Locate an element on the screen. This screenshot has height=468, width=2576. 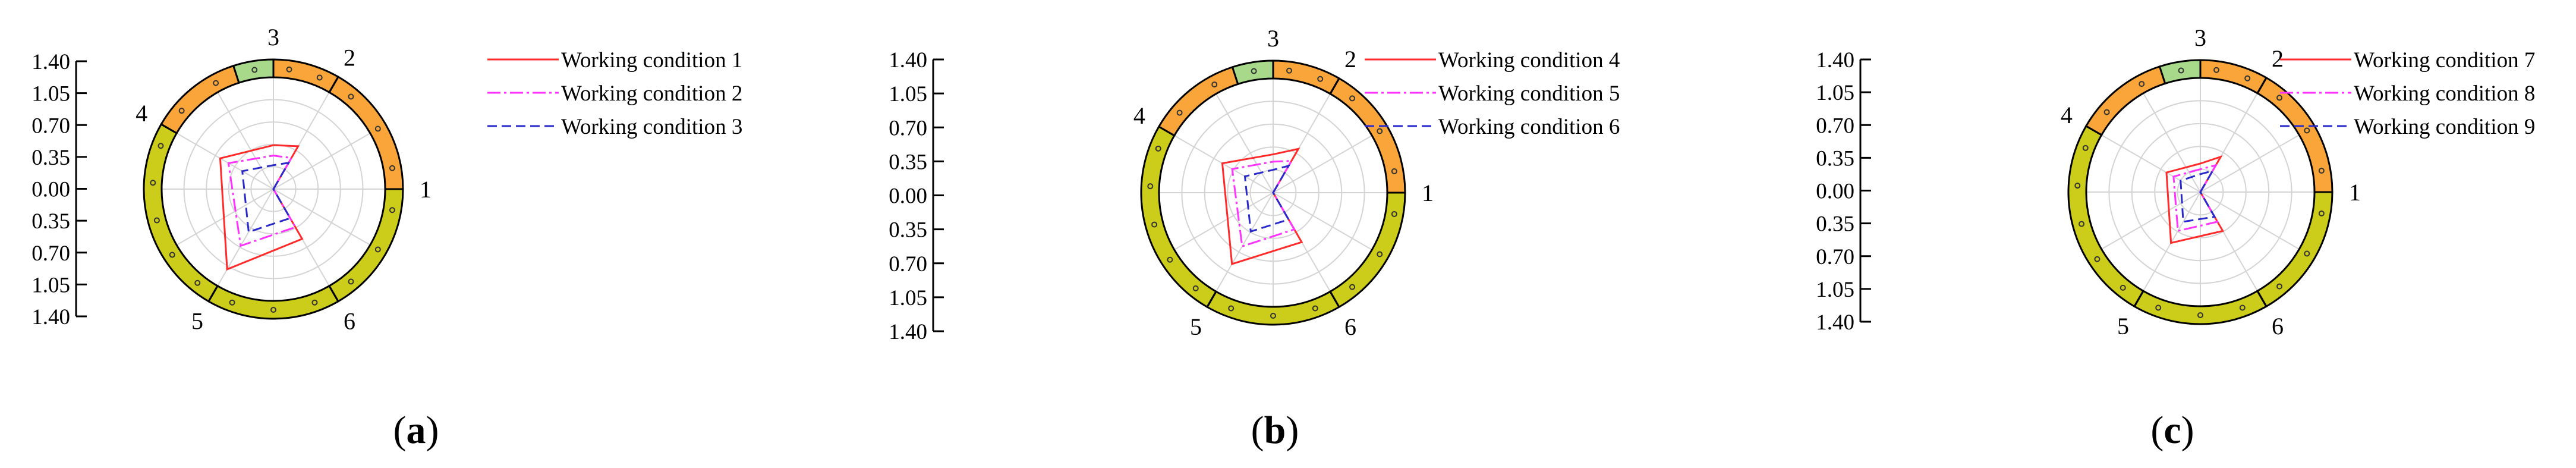
legend-entry-1: Working condition 7 is located at coordinates (2444, 60).